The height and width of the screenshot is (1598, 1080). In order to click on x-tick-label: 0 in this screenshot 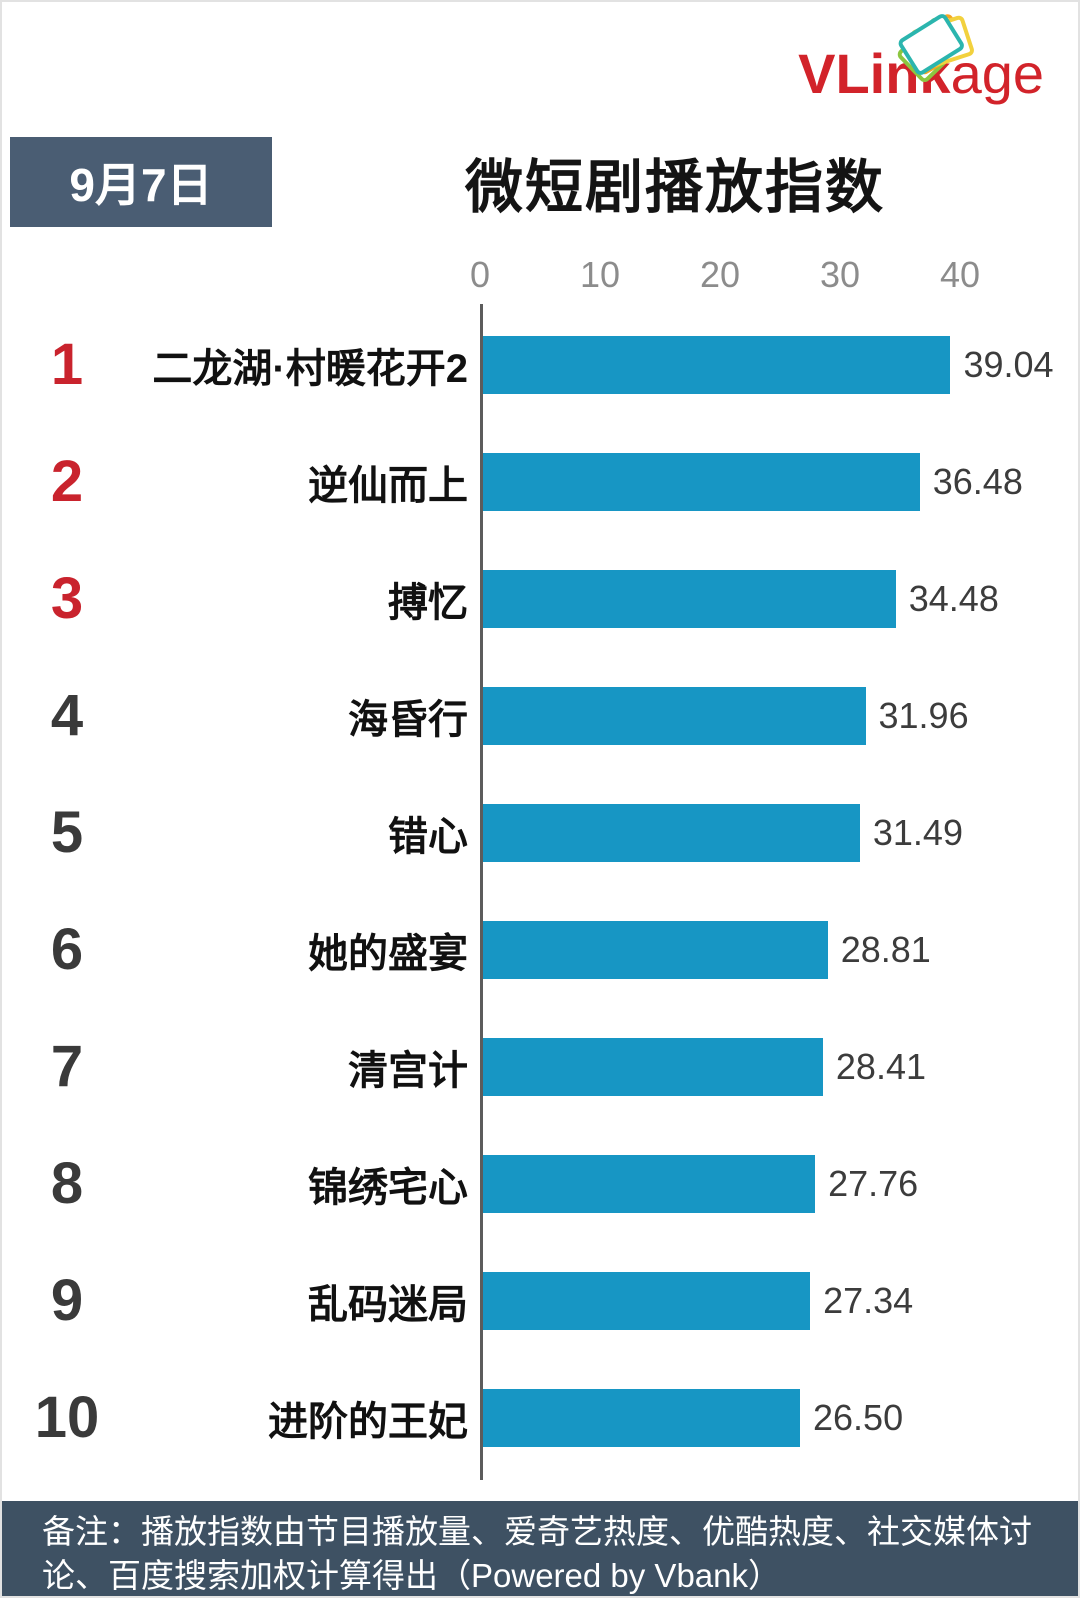, I will do `click(480, 274)`.